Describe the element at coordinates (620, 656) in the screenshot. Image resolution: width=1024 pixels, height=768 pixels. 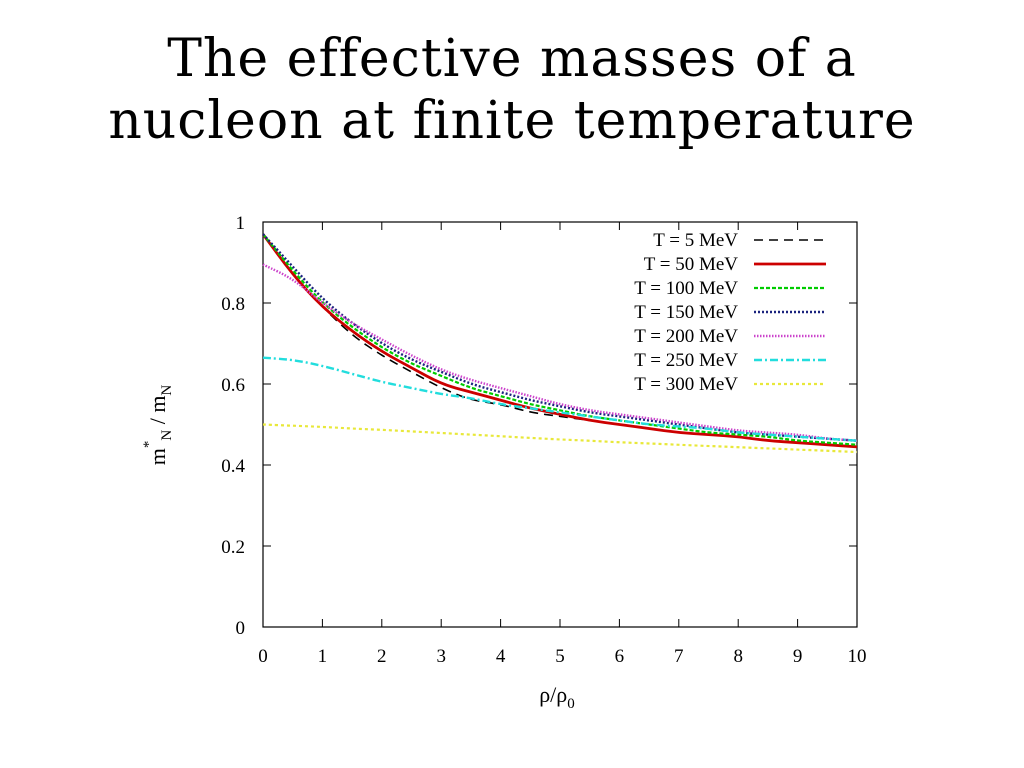
I see `x-tick-label: 6` at that location.